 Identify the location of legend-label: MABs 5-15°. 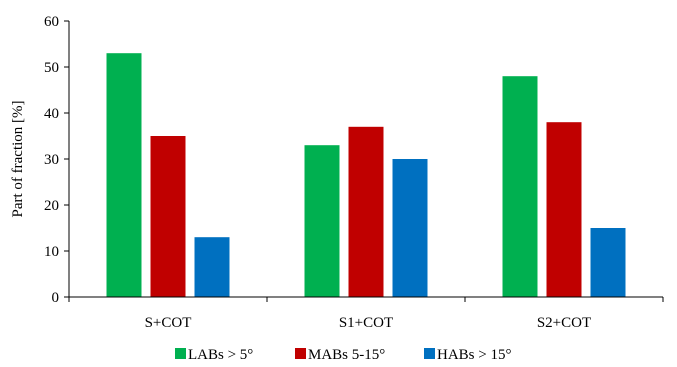
(346, 355).